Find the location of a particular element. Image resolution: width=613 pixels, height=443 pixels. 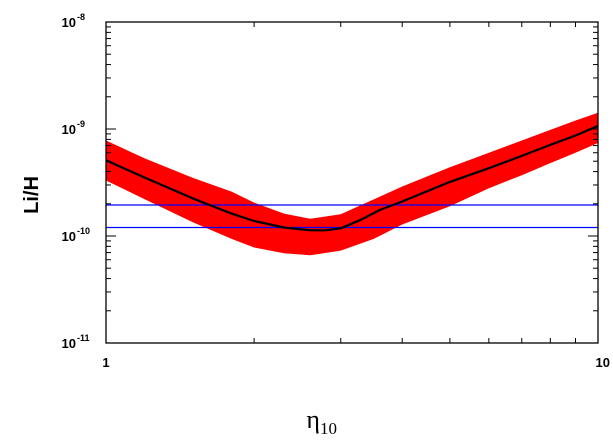

x-tick-label: 10 is located at coordinates (603, 362).